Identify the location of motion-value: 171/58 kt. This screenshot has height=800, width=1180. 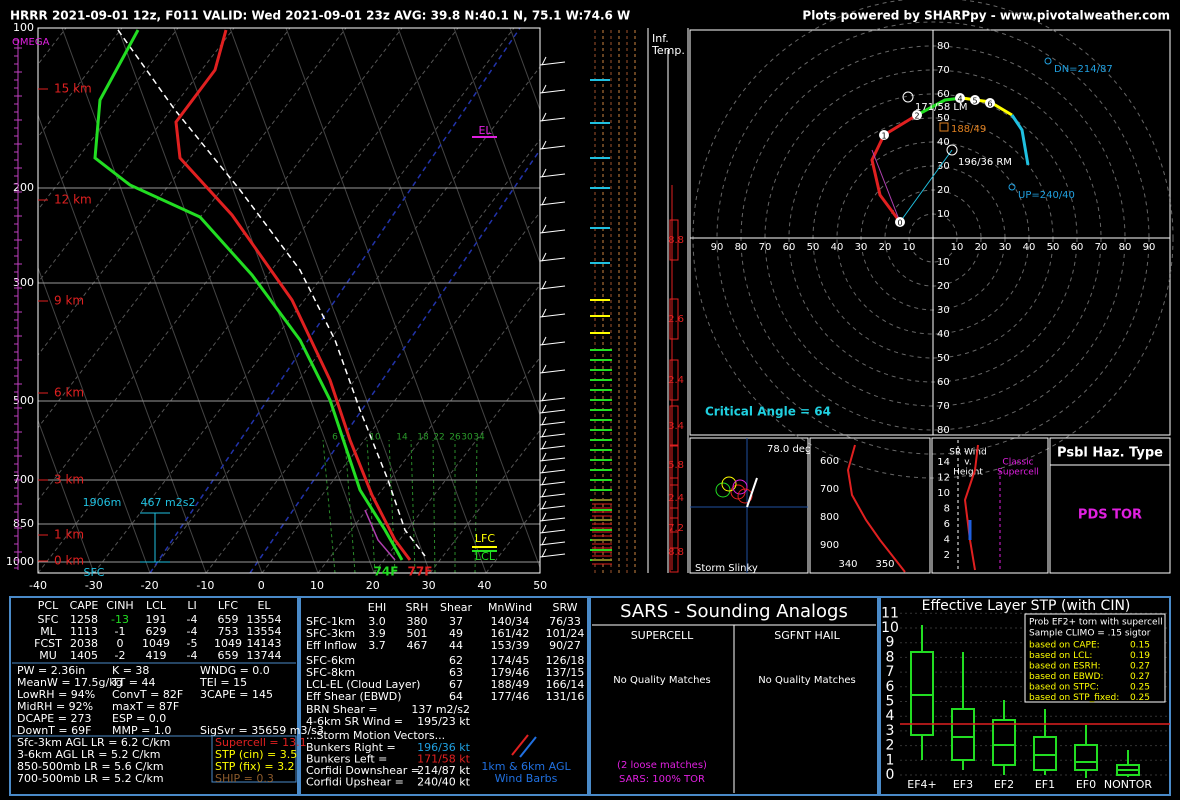
(444, 759).